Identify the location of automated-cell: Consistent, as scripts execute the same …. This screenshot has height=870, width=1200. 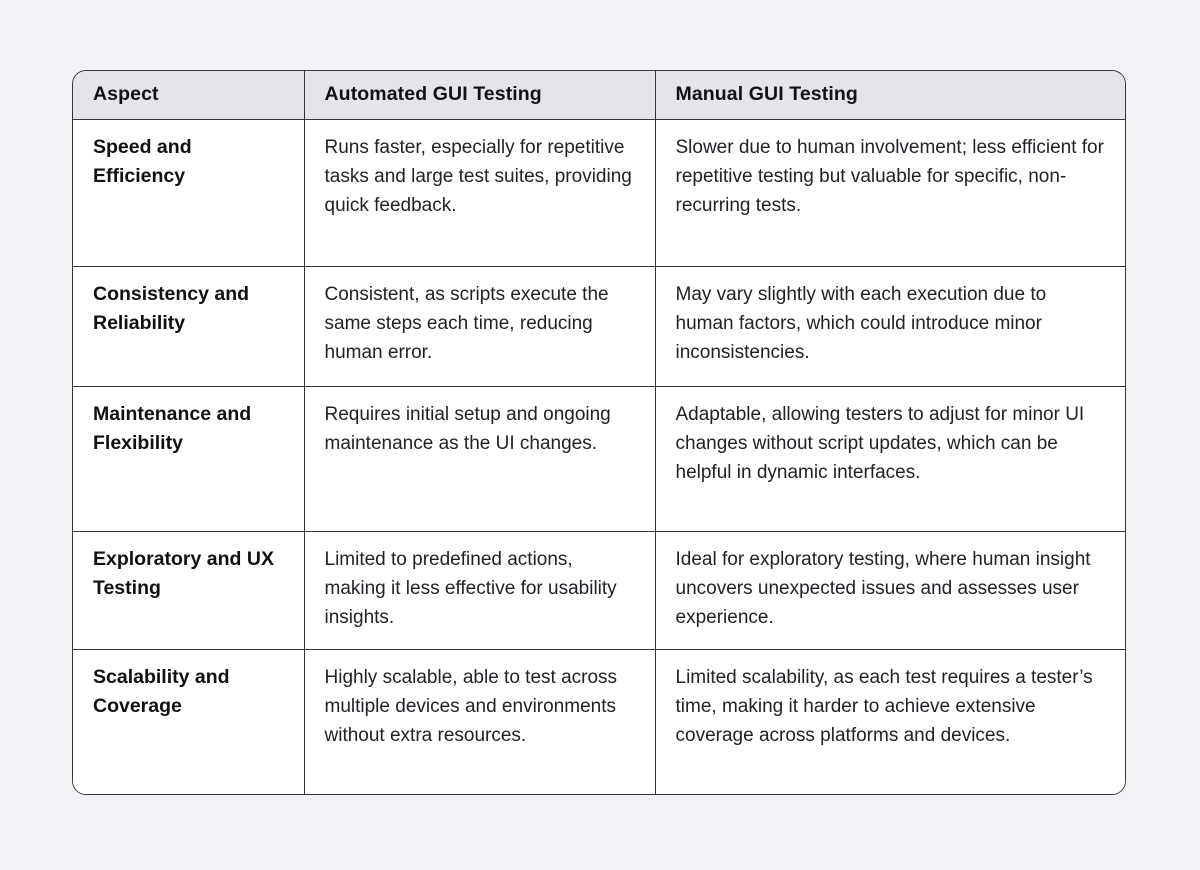
(480, 326).